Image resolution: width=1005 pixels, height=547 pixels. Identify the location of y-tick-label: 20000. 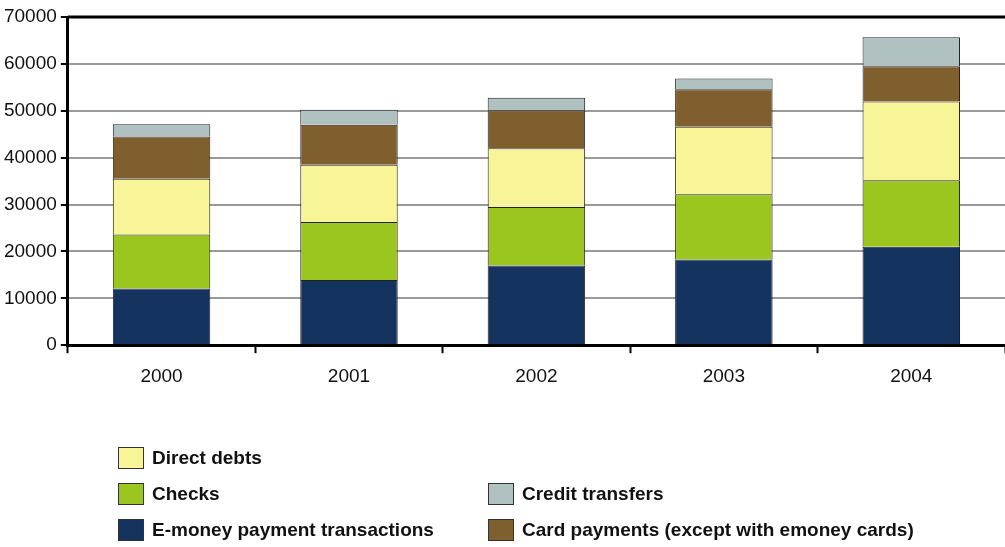
(30, 250).